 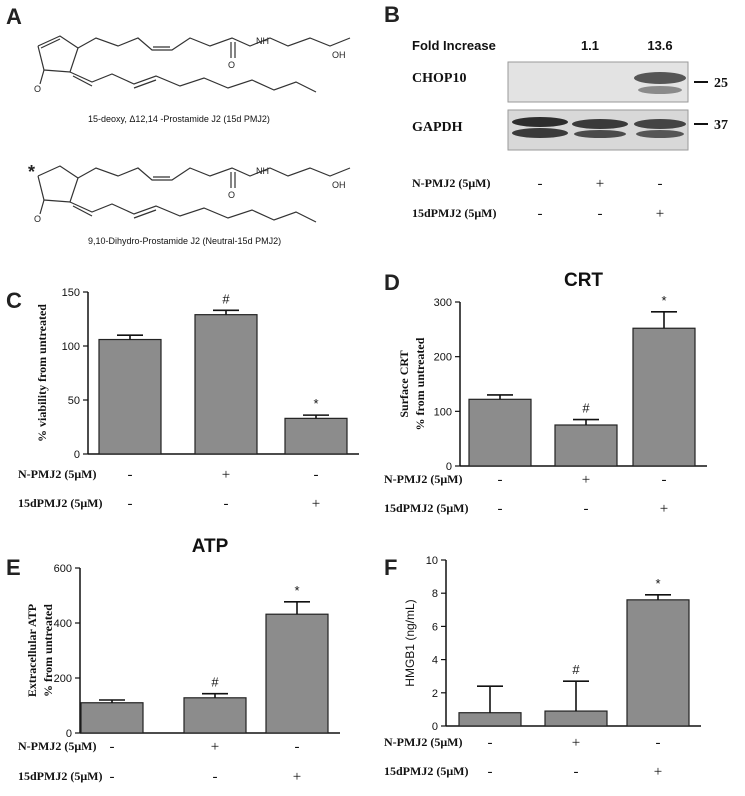 What do you see at coordinates (231, 65) in the screenshot?
I see `atom-o-2: O` at bounding box center [231, 65].